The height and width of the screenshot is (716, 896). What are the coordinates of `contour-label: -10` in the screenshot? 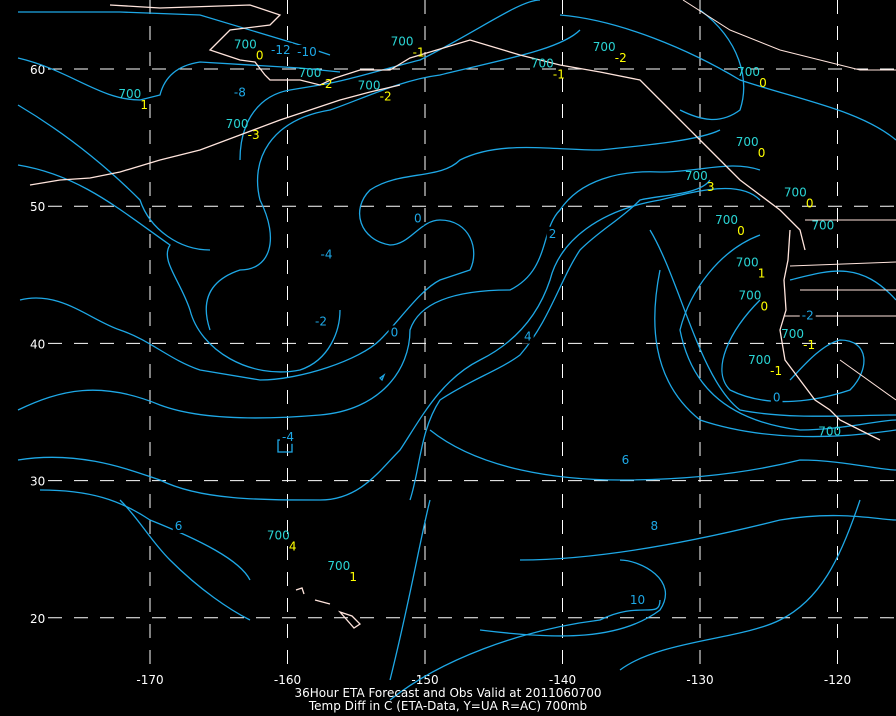 It's located at (307, 52).